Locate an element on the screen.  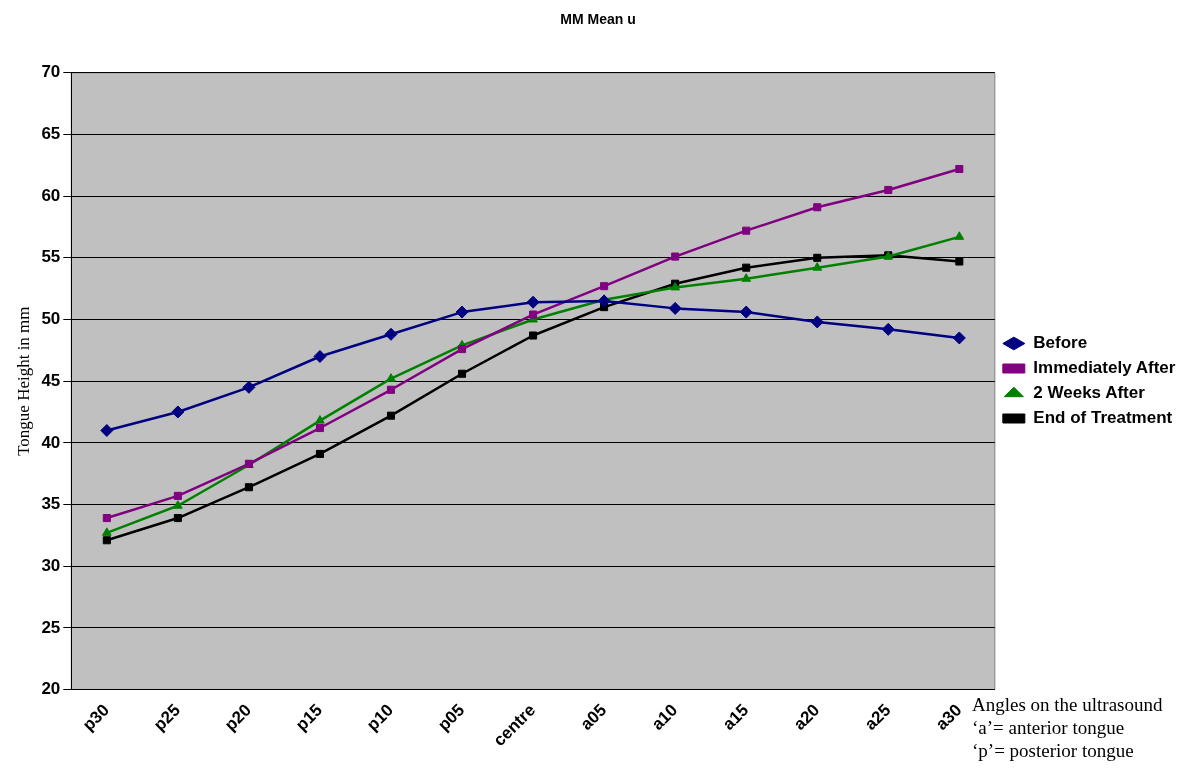
y-axis-title: Tongue Height in mm is located at coordinates (23, 381).